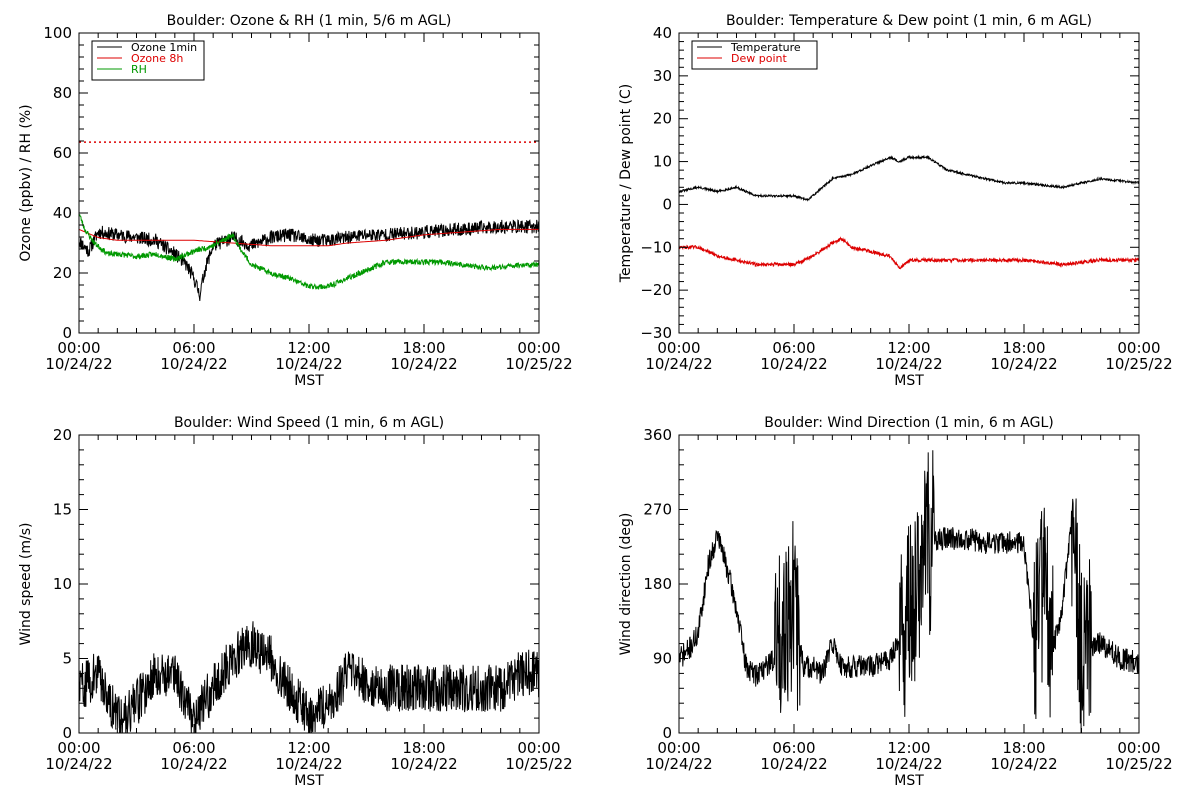 Image resolution: width=1200 pixels, height=804 pixels. Describe the element at coordinates (657, 510) in the screenshot. I see `y-tick-label: 270` at that location.